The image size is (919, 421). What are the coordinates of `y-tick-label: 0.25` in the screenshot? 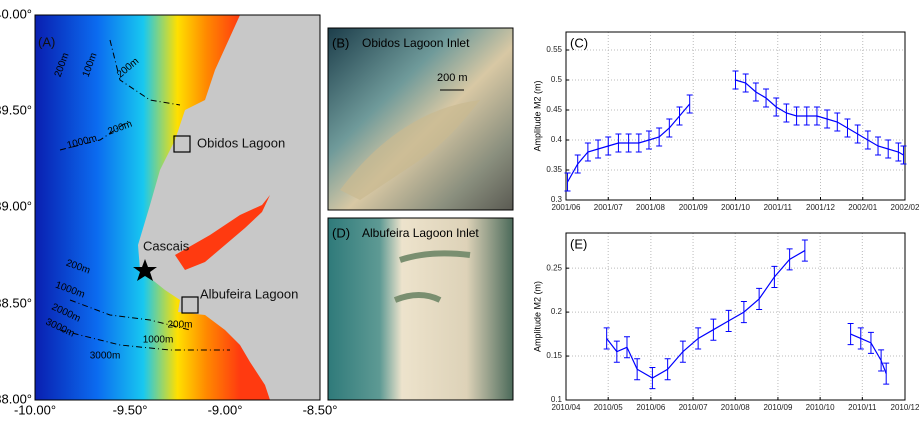 It's located at (554, 267).